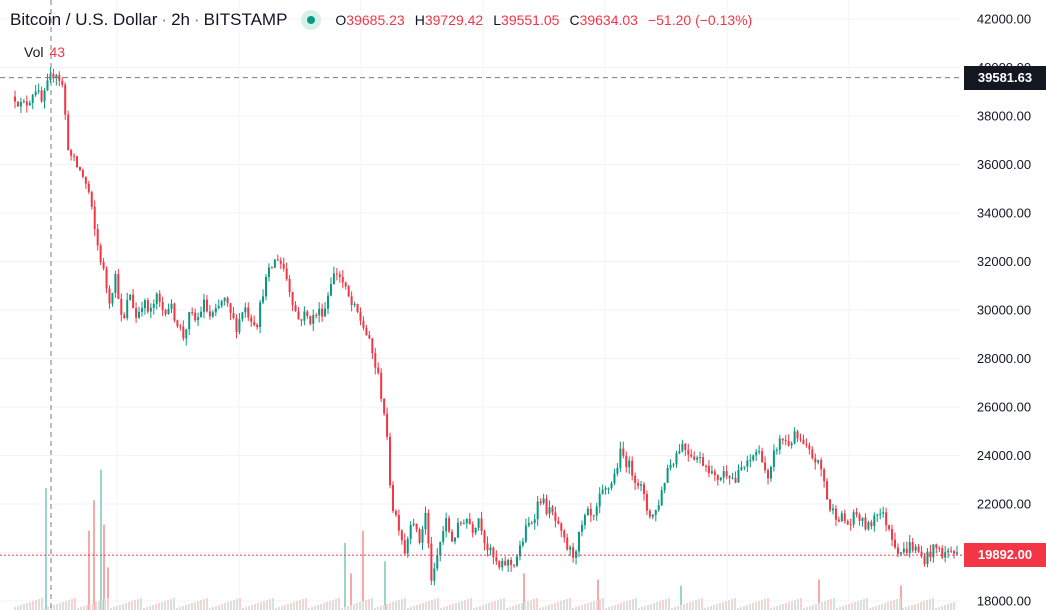 The height and width of the screenshot is (610, 1046). Describe the element at coordinates (1005, 77) in the screenshot. I see `crosshair-price-label: 39581.63` at that location.